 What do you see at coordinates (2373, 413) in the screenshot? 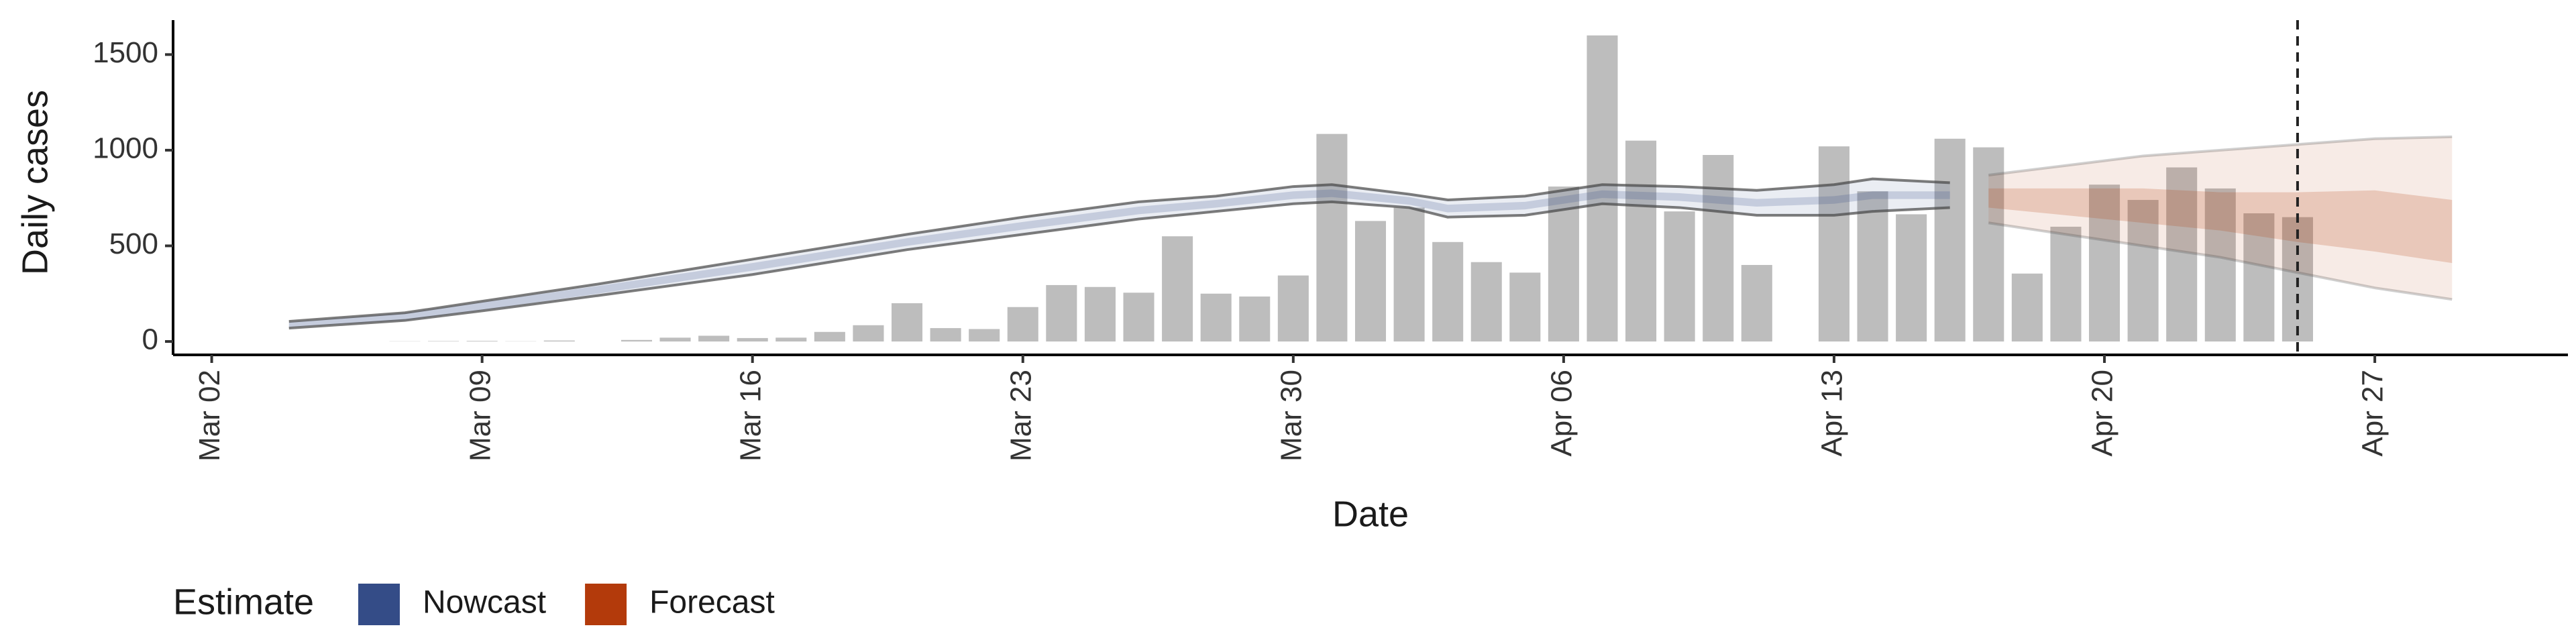
I see `x-tick-label: Apr 27` at bounding box center [2373, 413].